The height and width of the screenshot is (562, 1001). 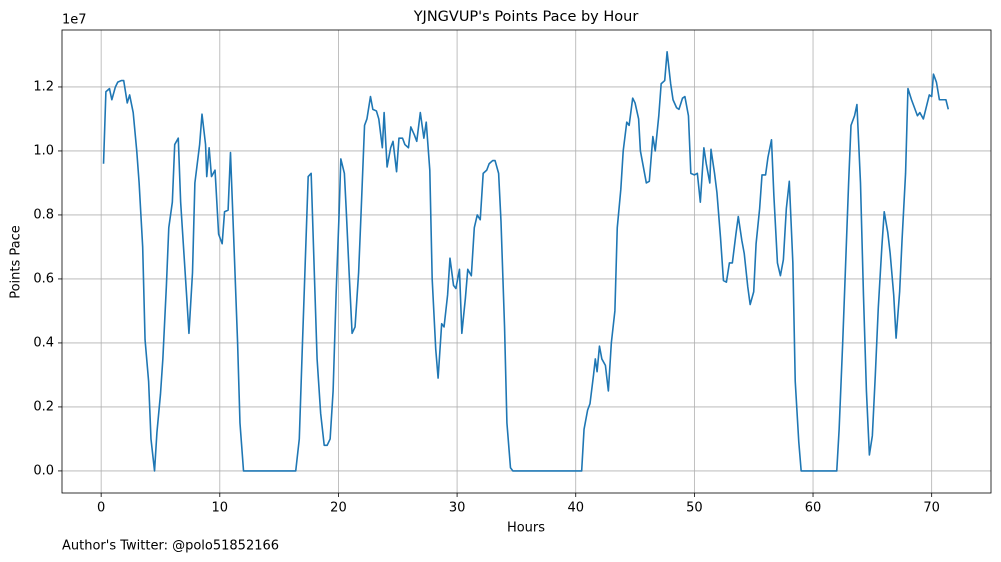 I want to click on y-tick-label: 1.0, so click(x=43, y=150).